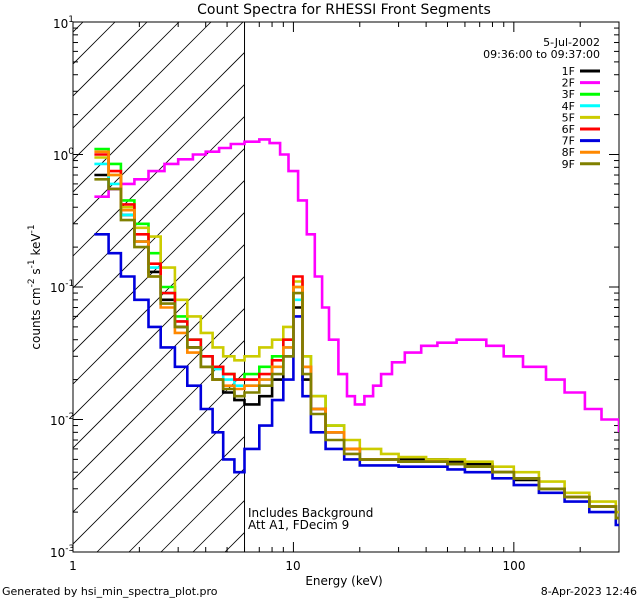 The image size is (640, 600). Describe the element at coordinates (62, 420) in the screenshot. I see `y-tick-label: 10⁻²` at that location.